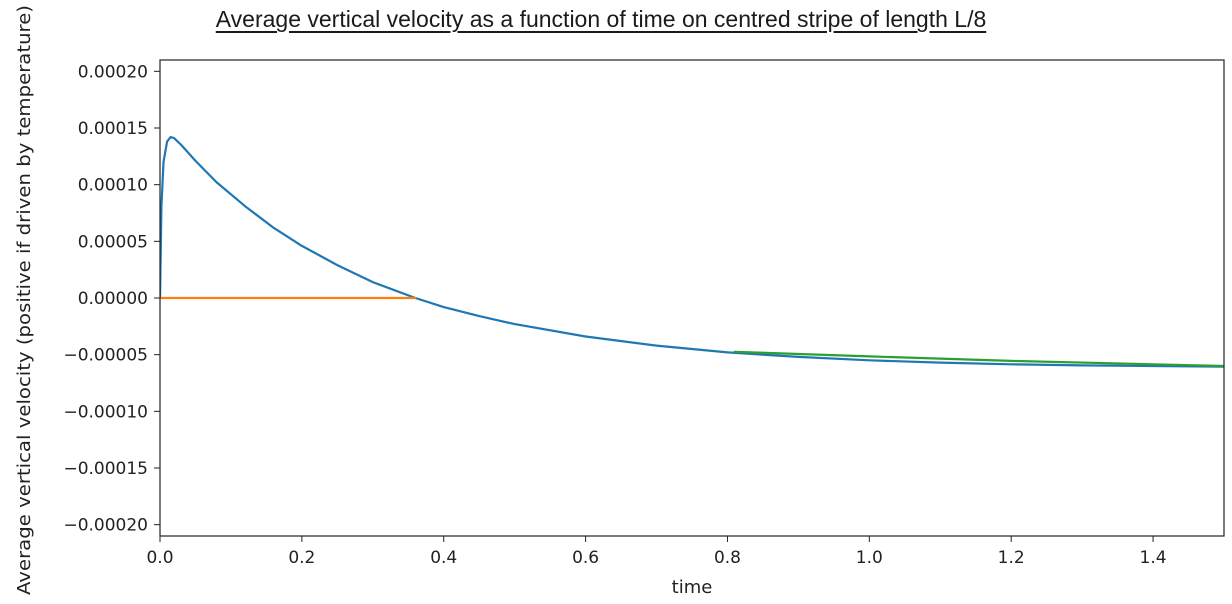  I want to click on y-tick-label: 0.00015, so click(113, 129).